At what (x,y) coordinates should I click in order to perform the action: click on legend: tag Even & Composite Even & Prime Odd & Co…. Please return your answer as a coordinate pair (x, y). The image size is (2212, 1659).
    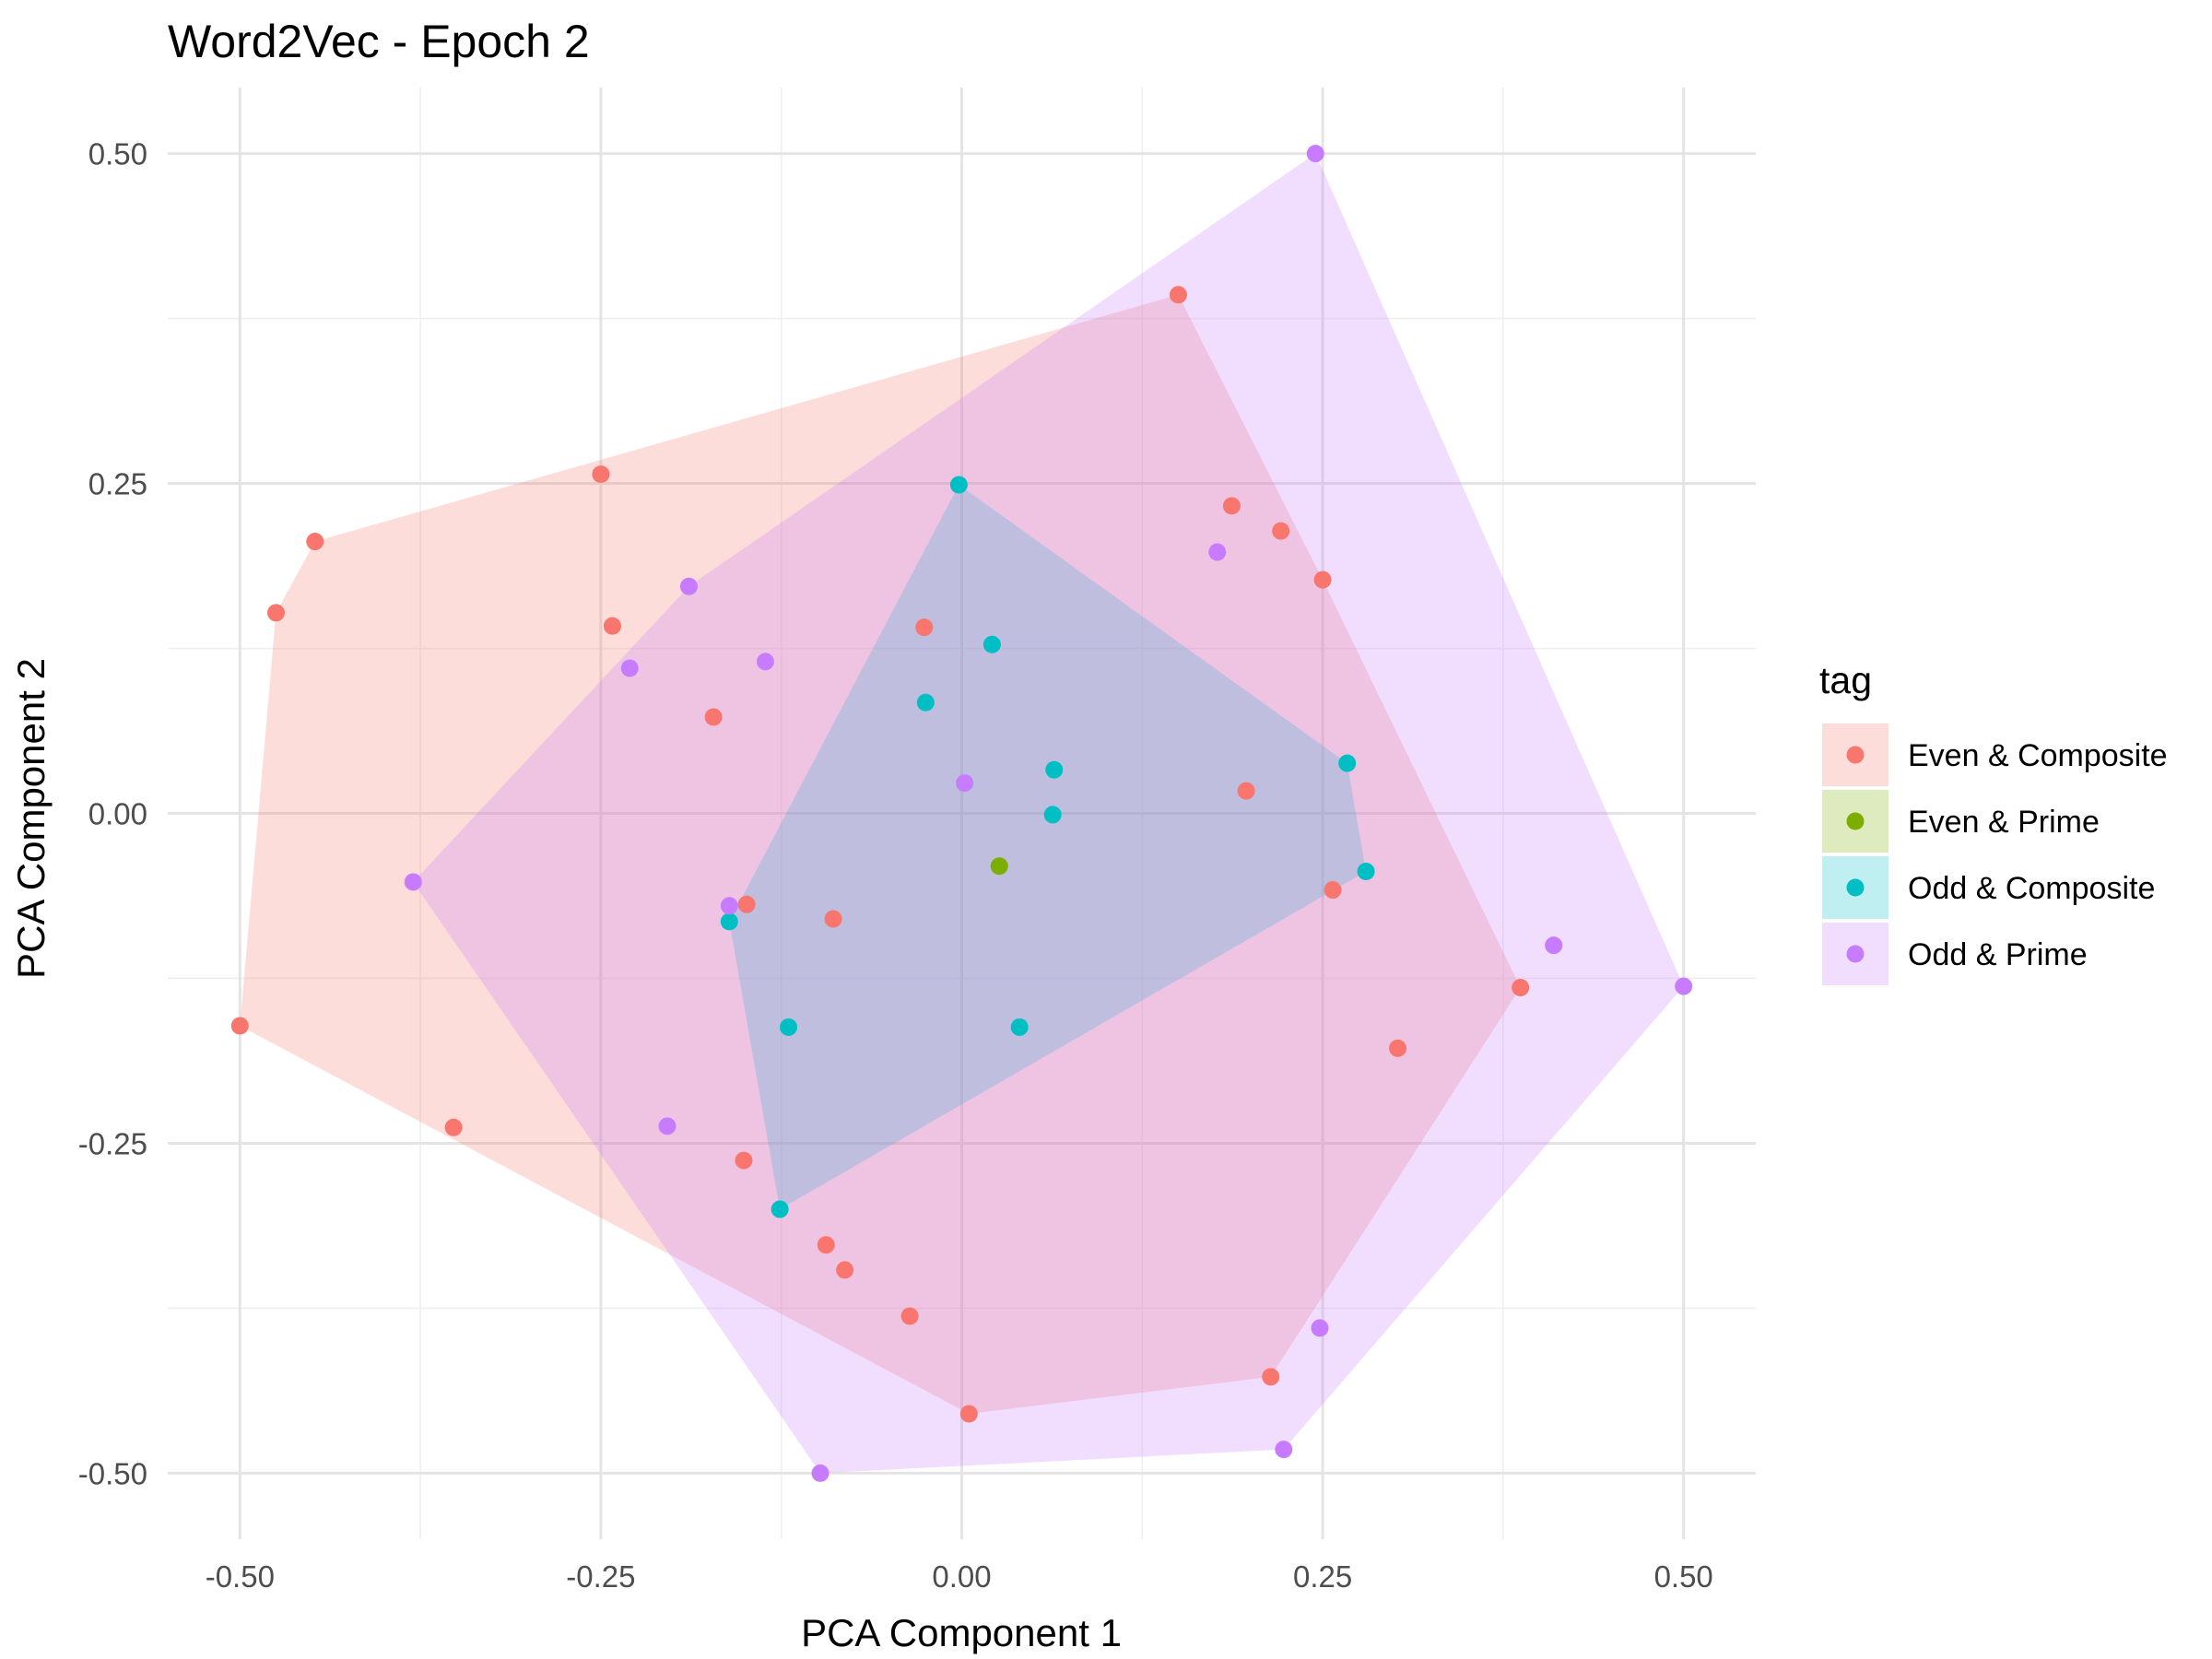
    Looking at the image, I should click on (1993, 822).